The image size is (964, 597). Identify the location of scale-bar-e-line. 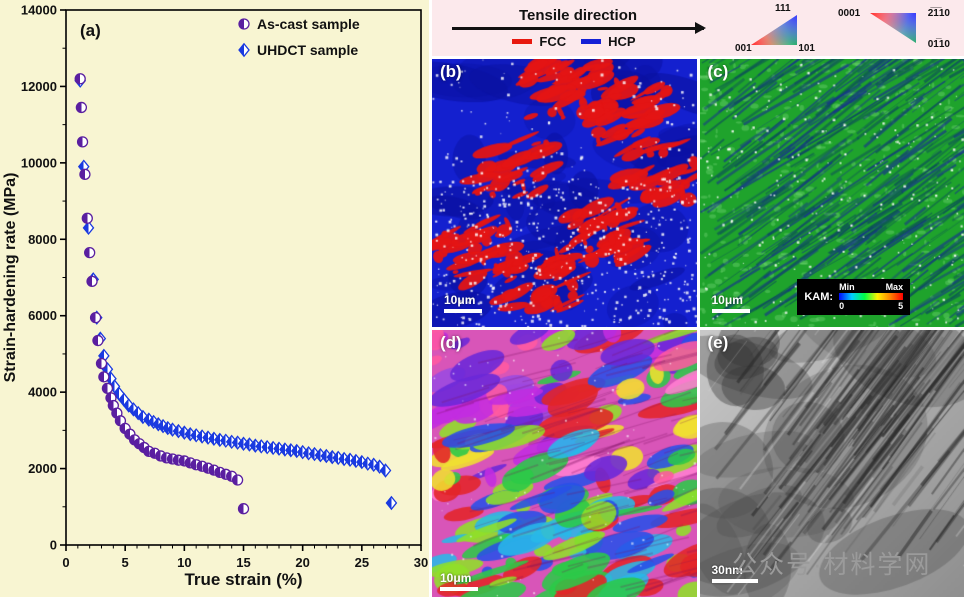
(734, 581).